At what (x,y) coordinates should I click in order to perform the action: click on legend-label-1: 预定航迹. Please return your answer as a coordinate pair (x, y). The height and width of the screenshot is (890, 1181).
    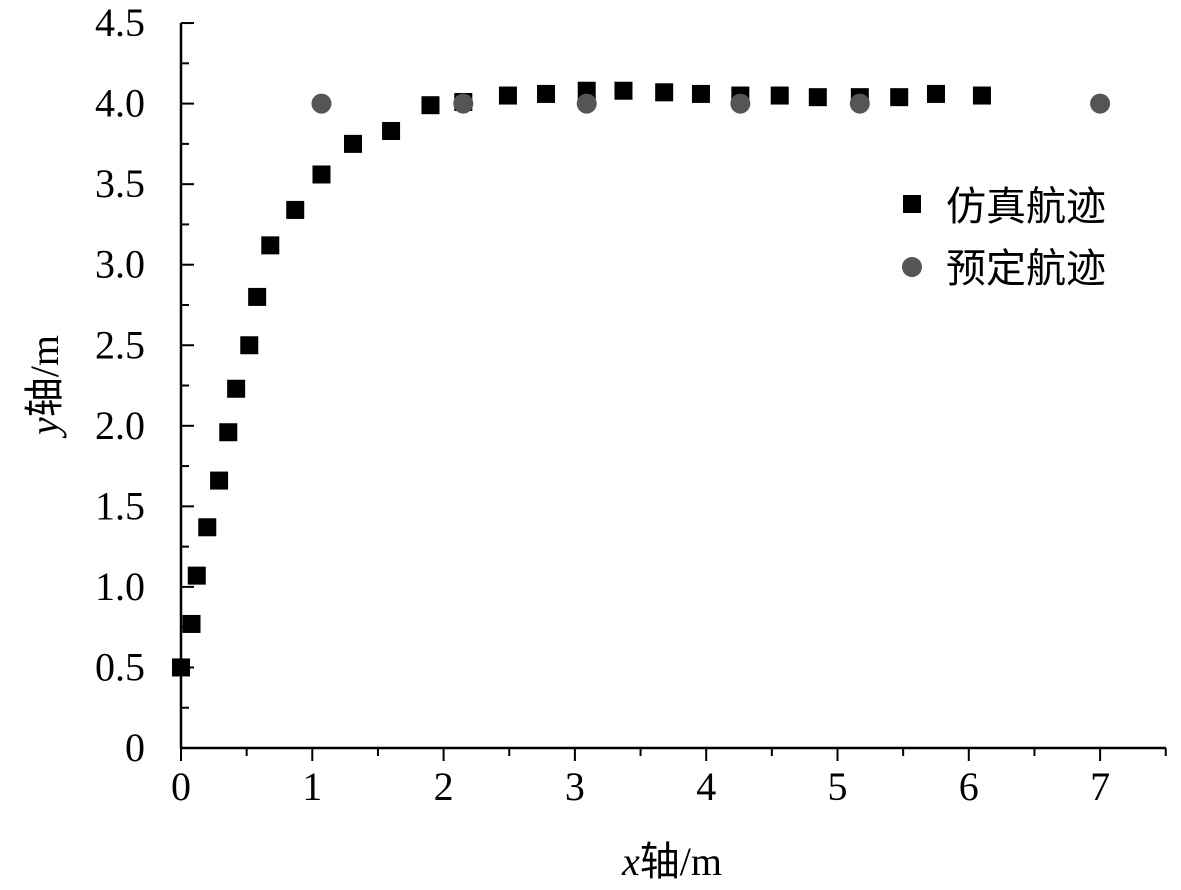
    Looking at the image, I should click on (1026, 268).